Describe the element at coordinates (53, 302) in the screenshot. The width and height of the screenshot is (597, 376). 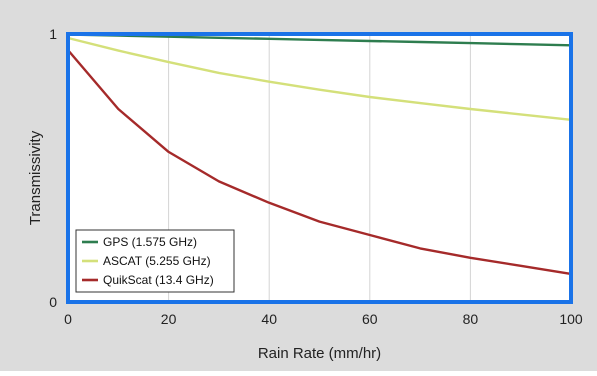
I see `y-tick-label-0: 0` at that location.